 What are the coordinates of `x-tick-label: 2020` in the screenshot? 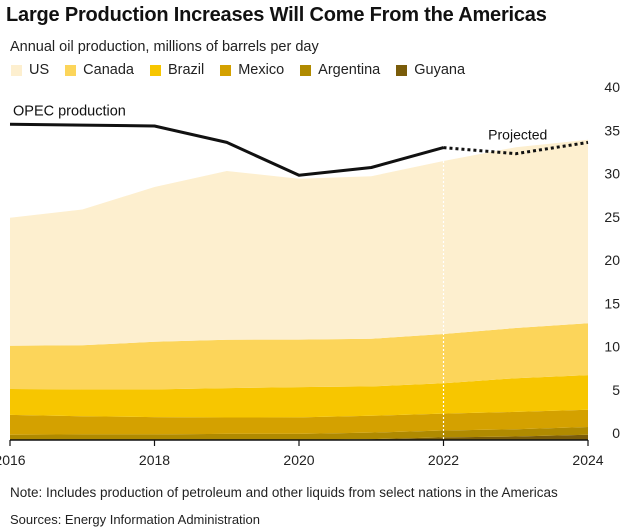 It's located at (298, 460).